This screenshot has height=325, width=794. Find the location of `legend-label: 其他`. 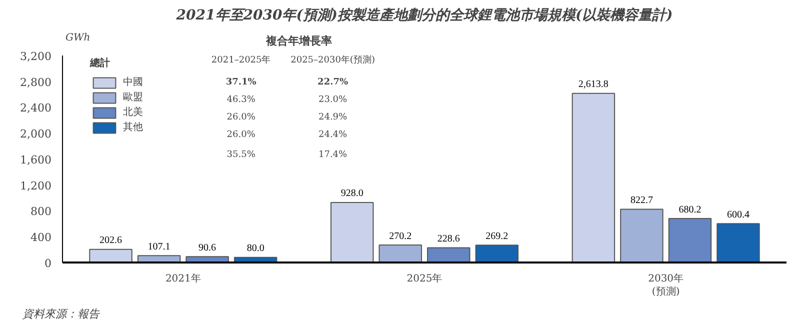

legend-label: 其他 is located at coordinates (133, 127).